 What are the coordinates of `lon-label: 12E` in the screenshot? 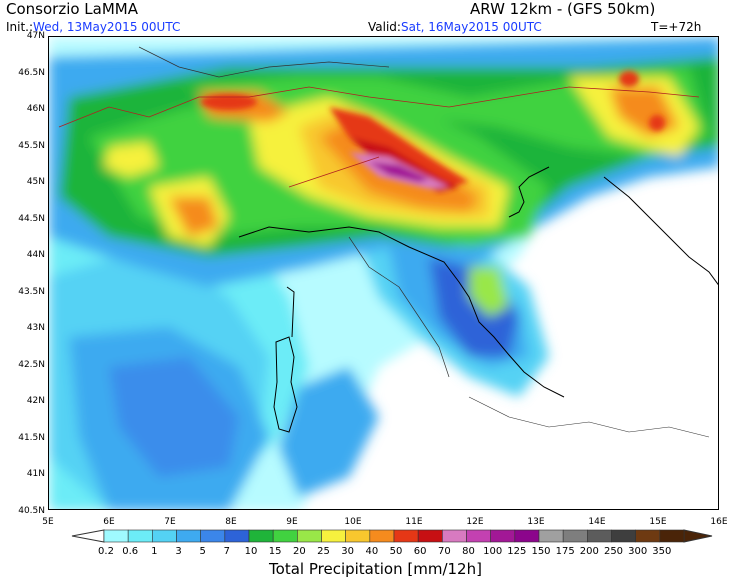 It's located at (475, 522).